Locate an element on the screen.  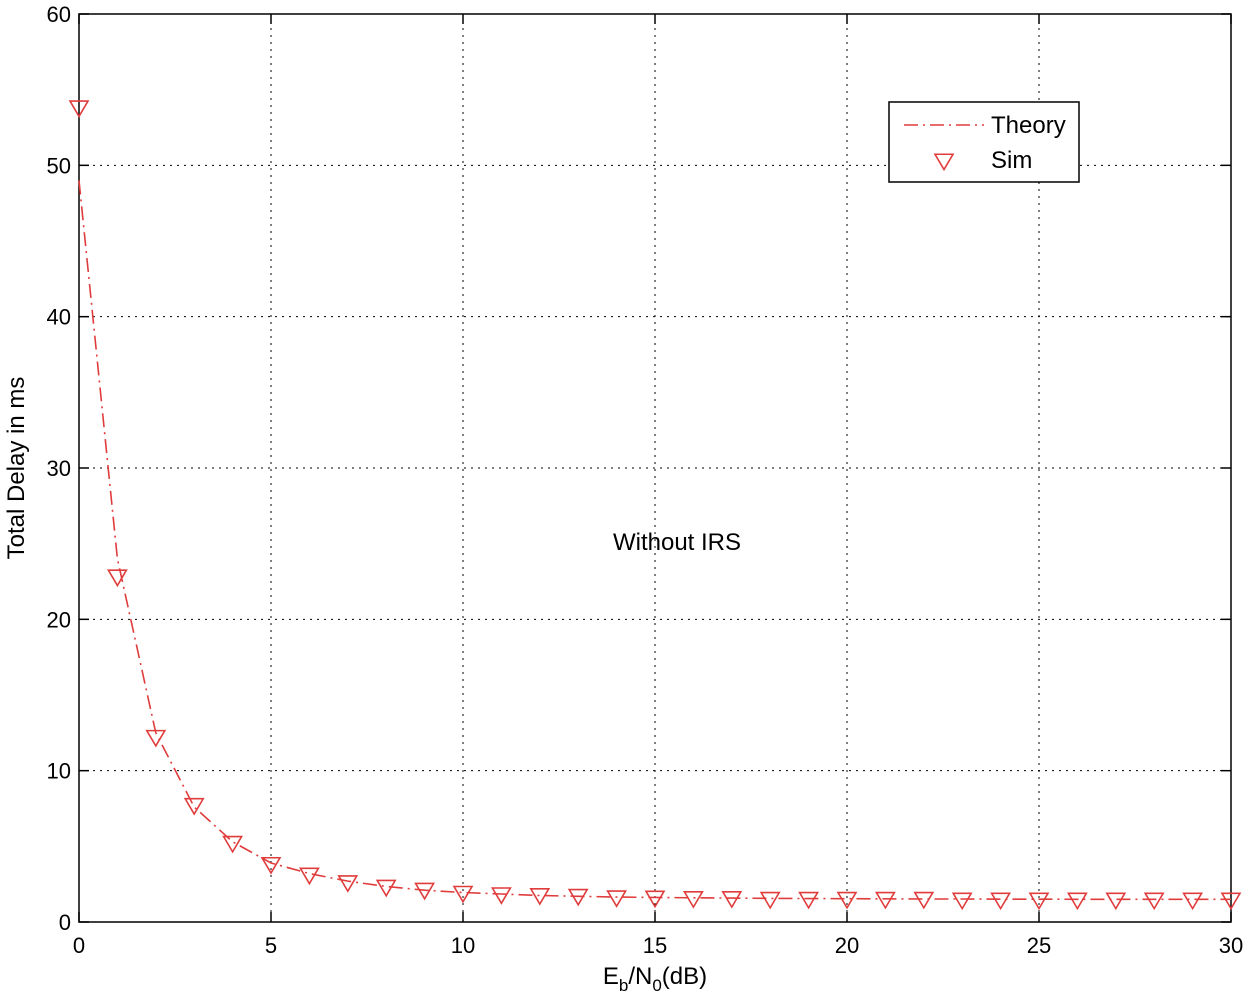
x-tick-label: 15 is located at coordinates (655, 945).